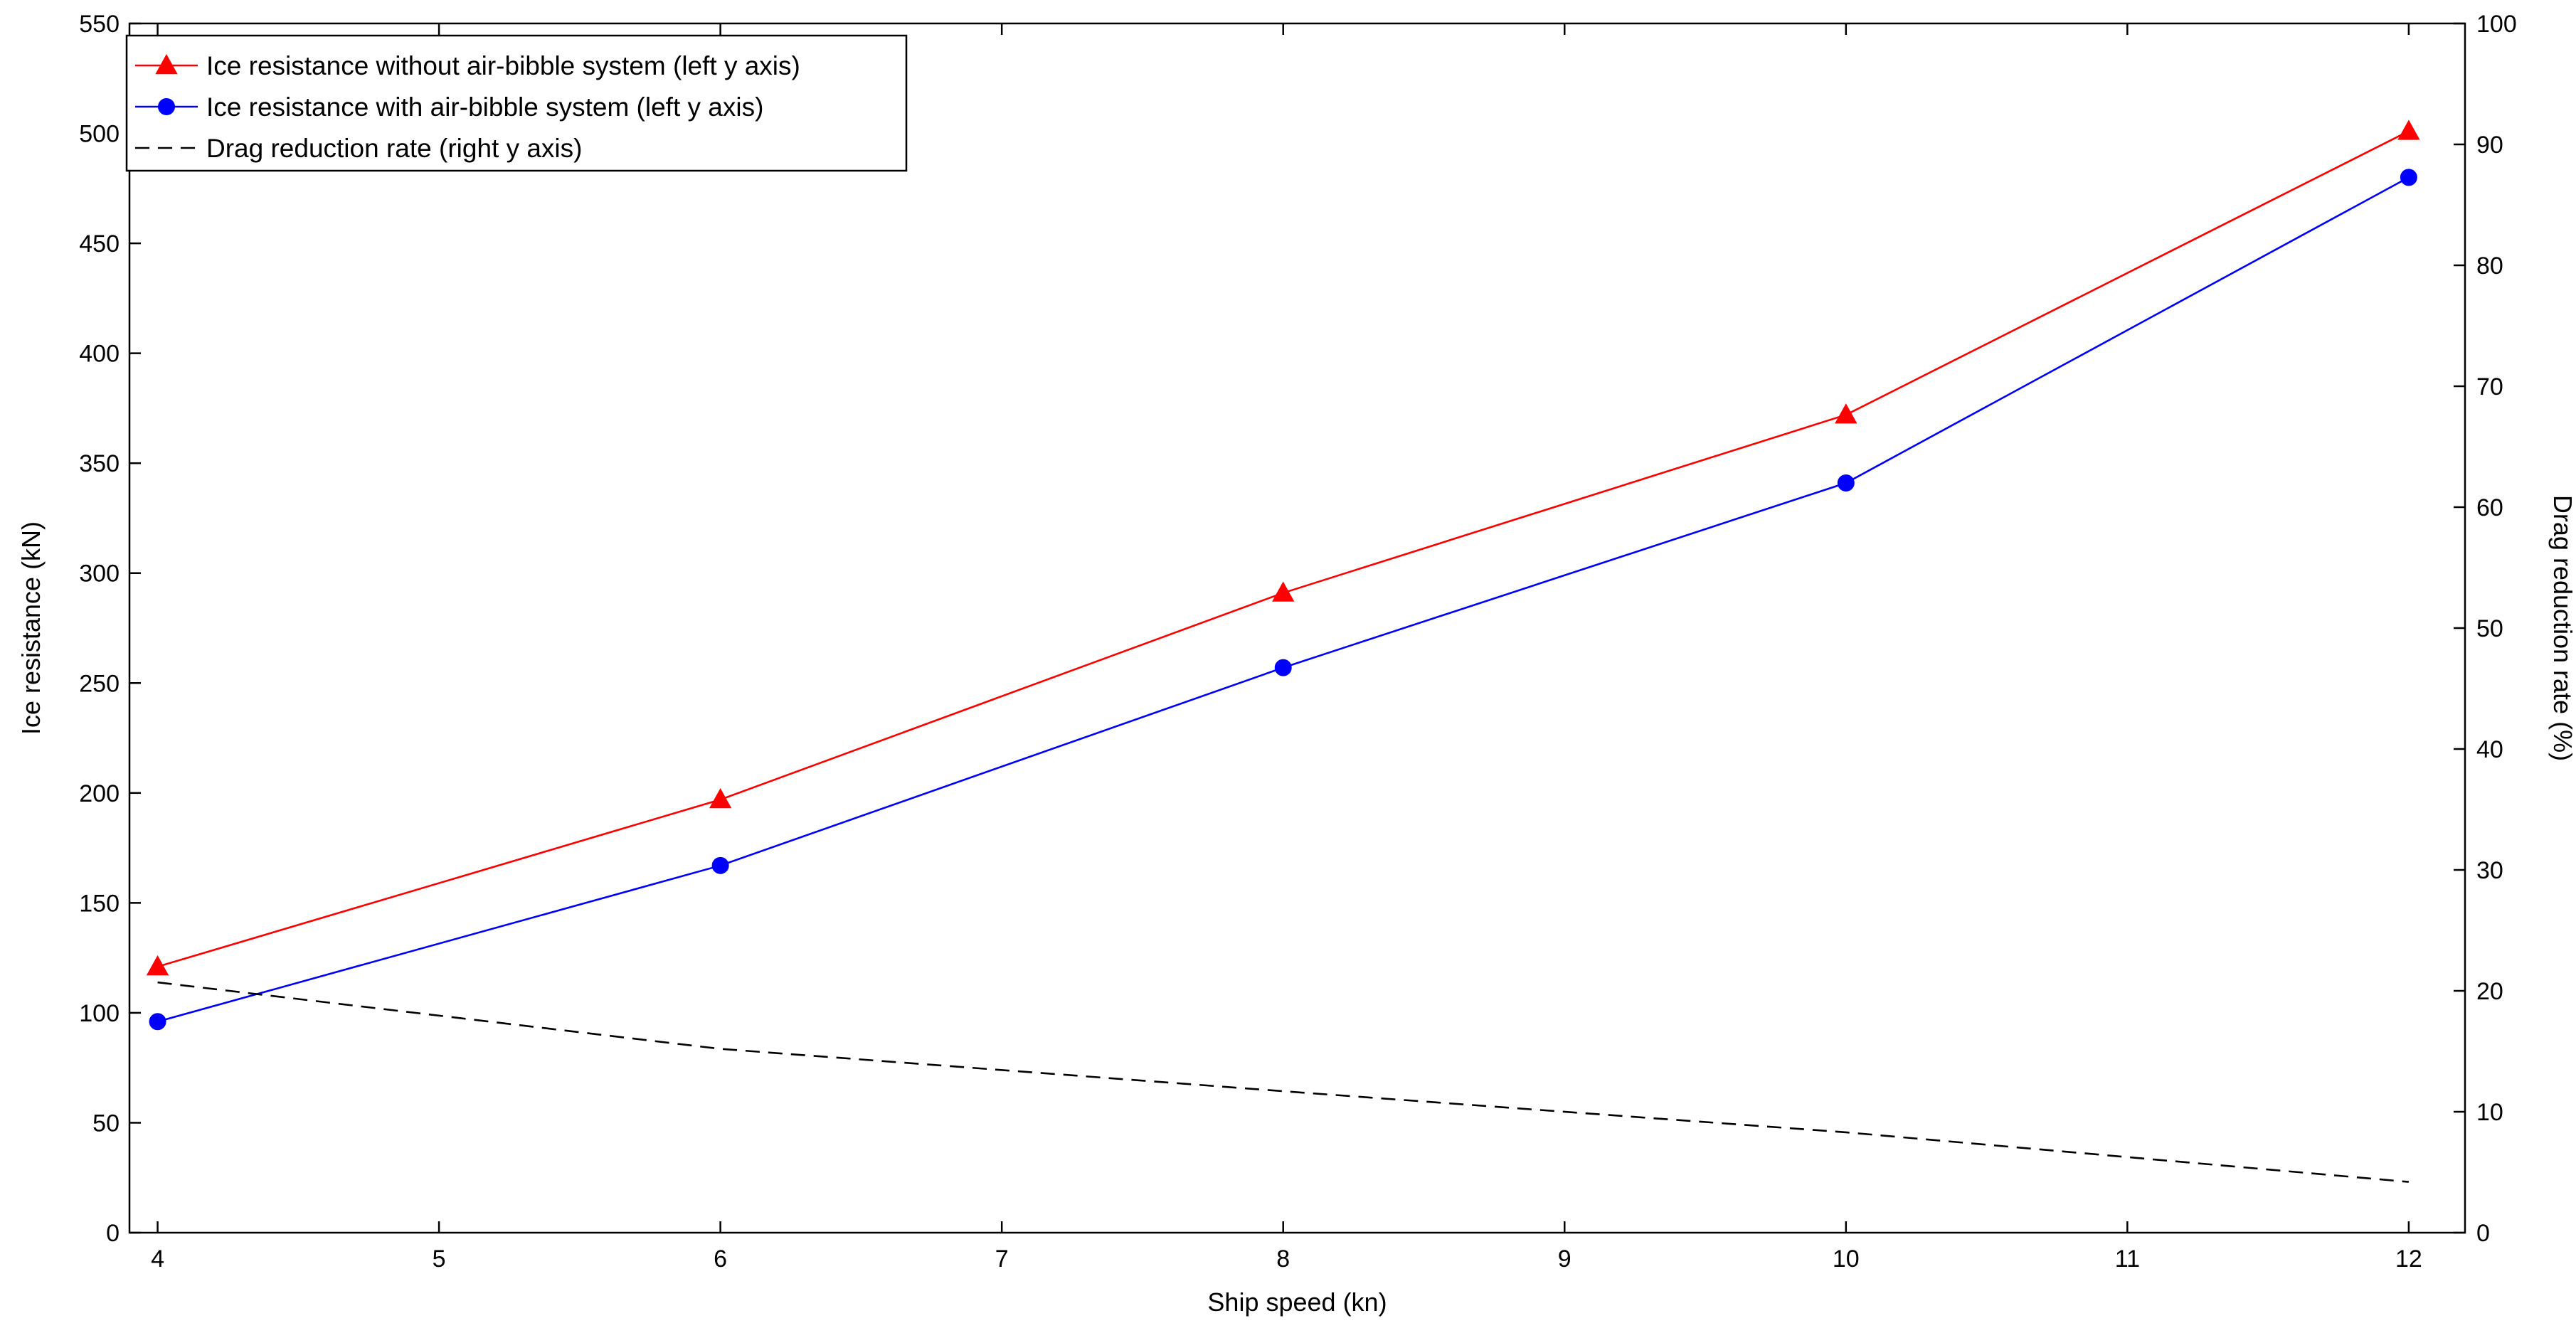 This screenshot has height=1328, width=2576. What do you see at coordinates (1564, 1259) in the screenshot?
I see `x-tick-label: 9` at bounding box center [1564, 1259].